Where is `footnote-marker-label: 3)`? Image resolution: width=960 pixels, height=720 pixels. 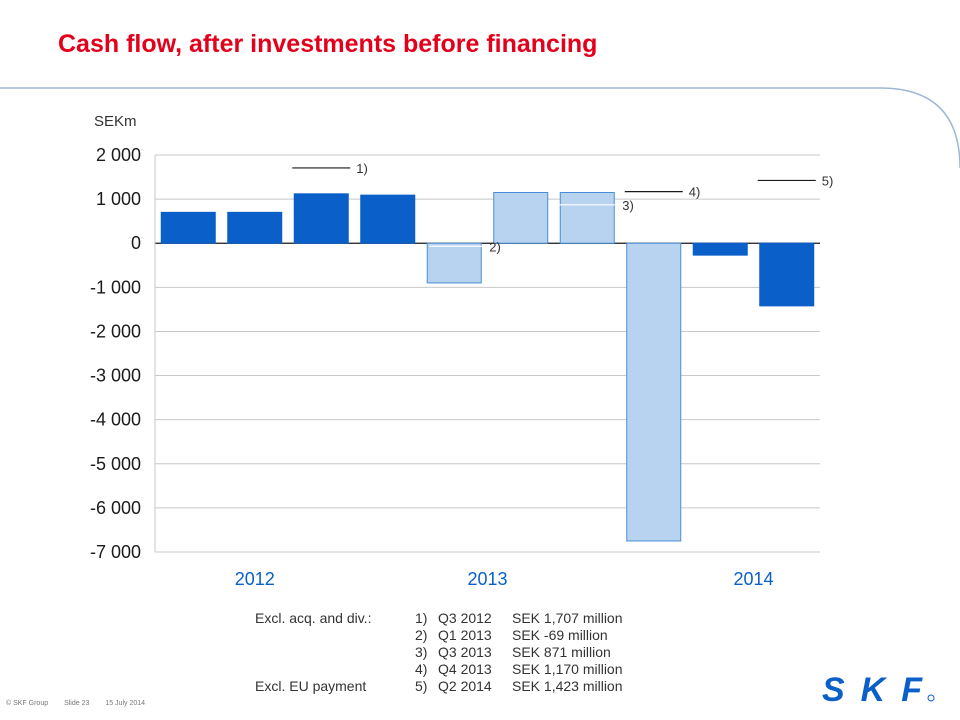 footnote-marker-label: 3) is located at coordinates (628, 205).